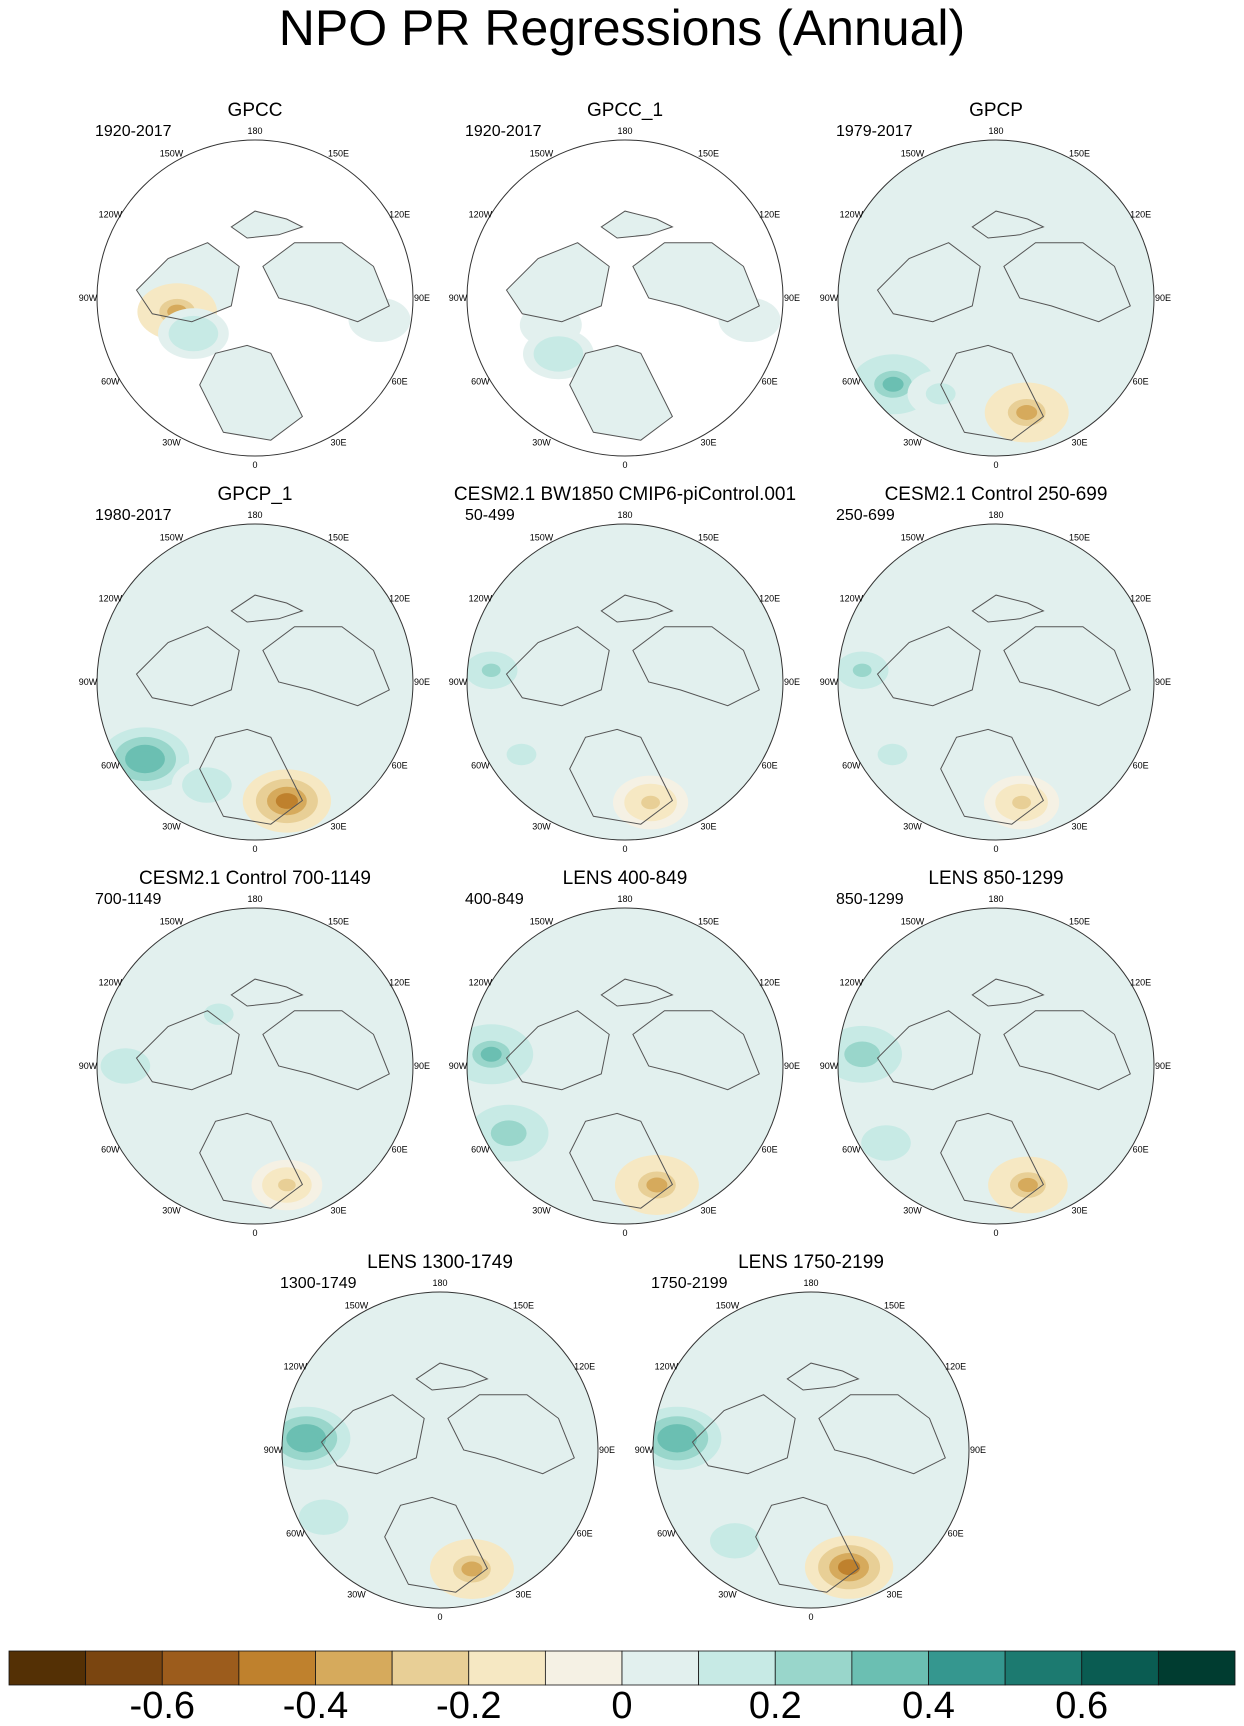  I want to click on panel-title: GPCP, so click(996, 110).